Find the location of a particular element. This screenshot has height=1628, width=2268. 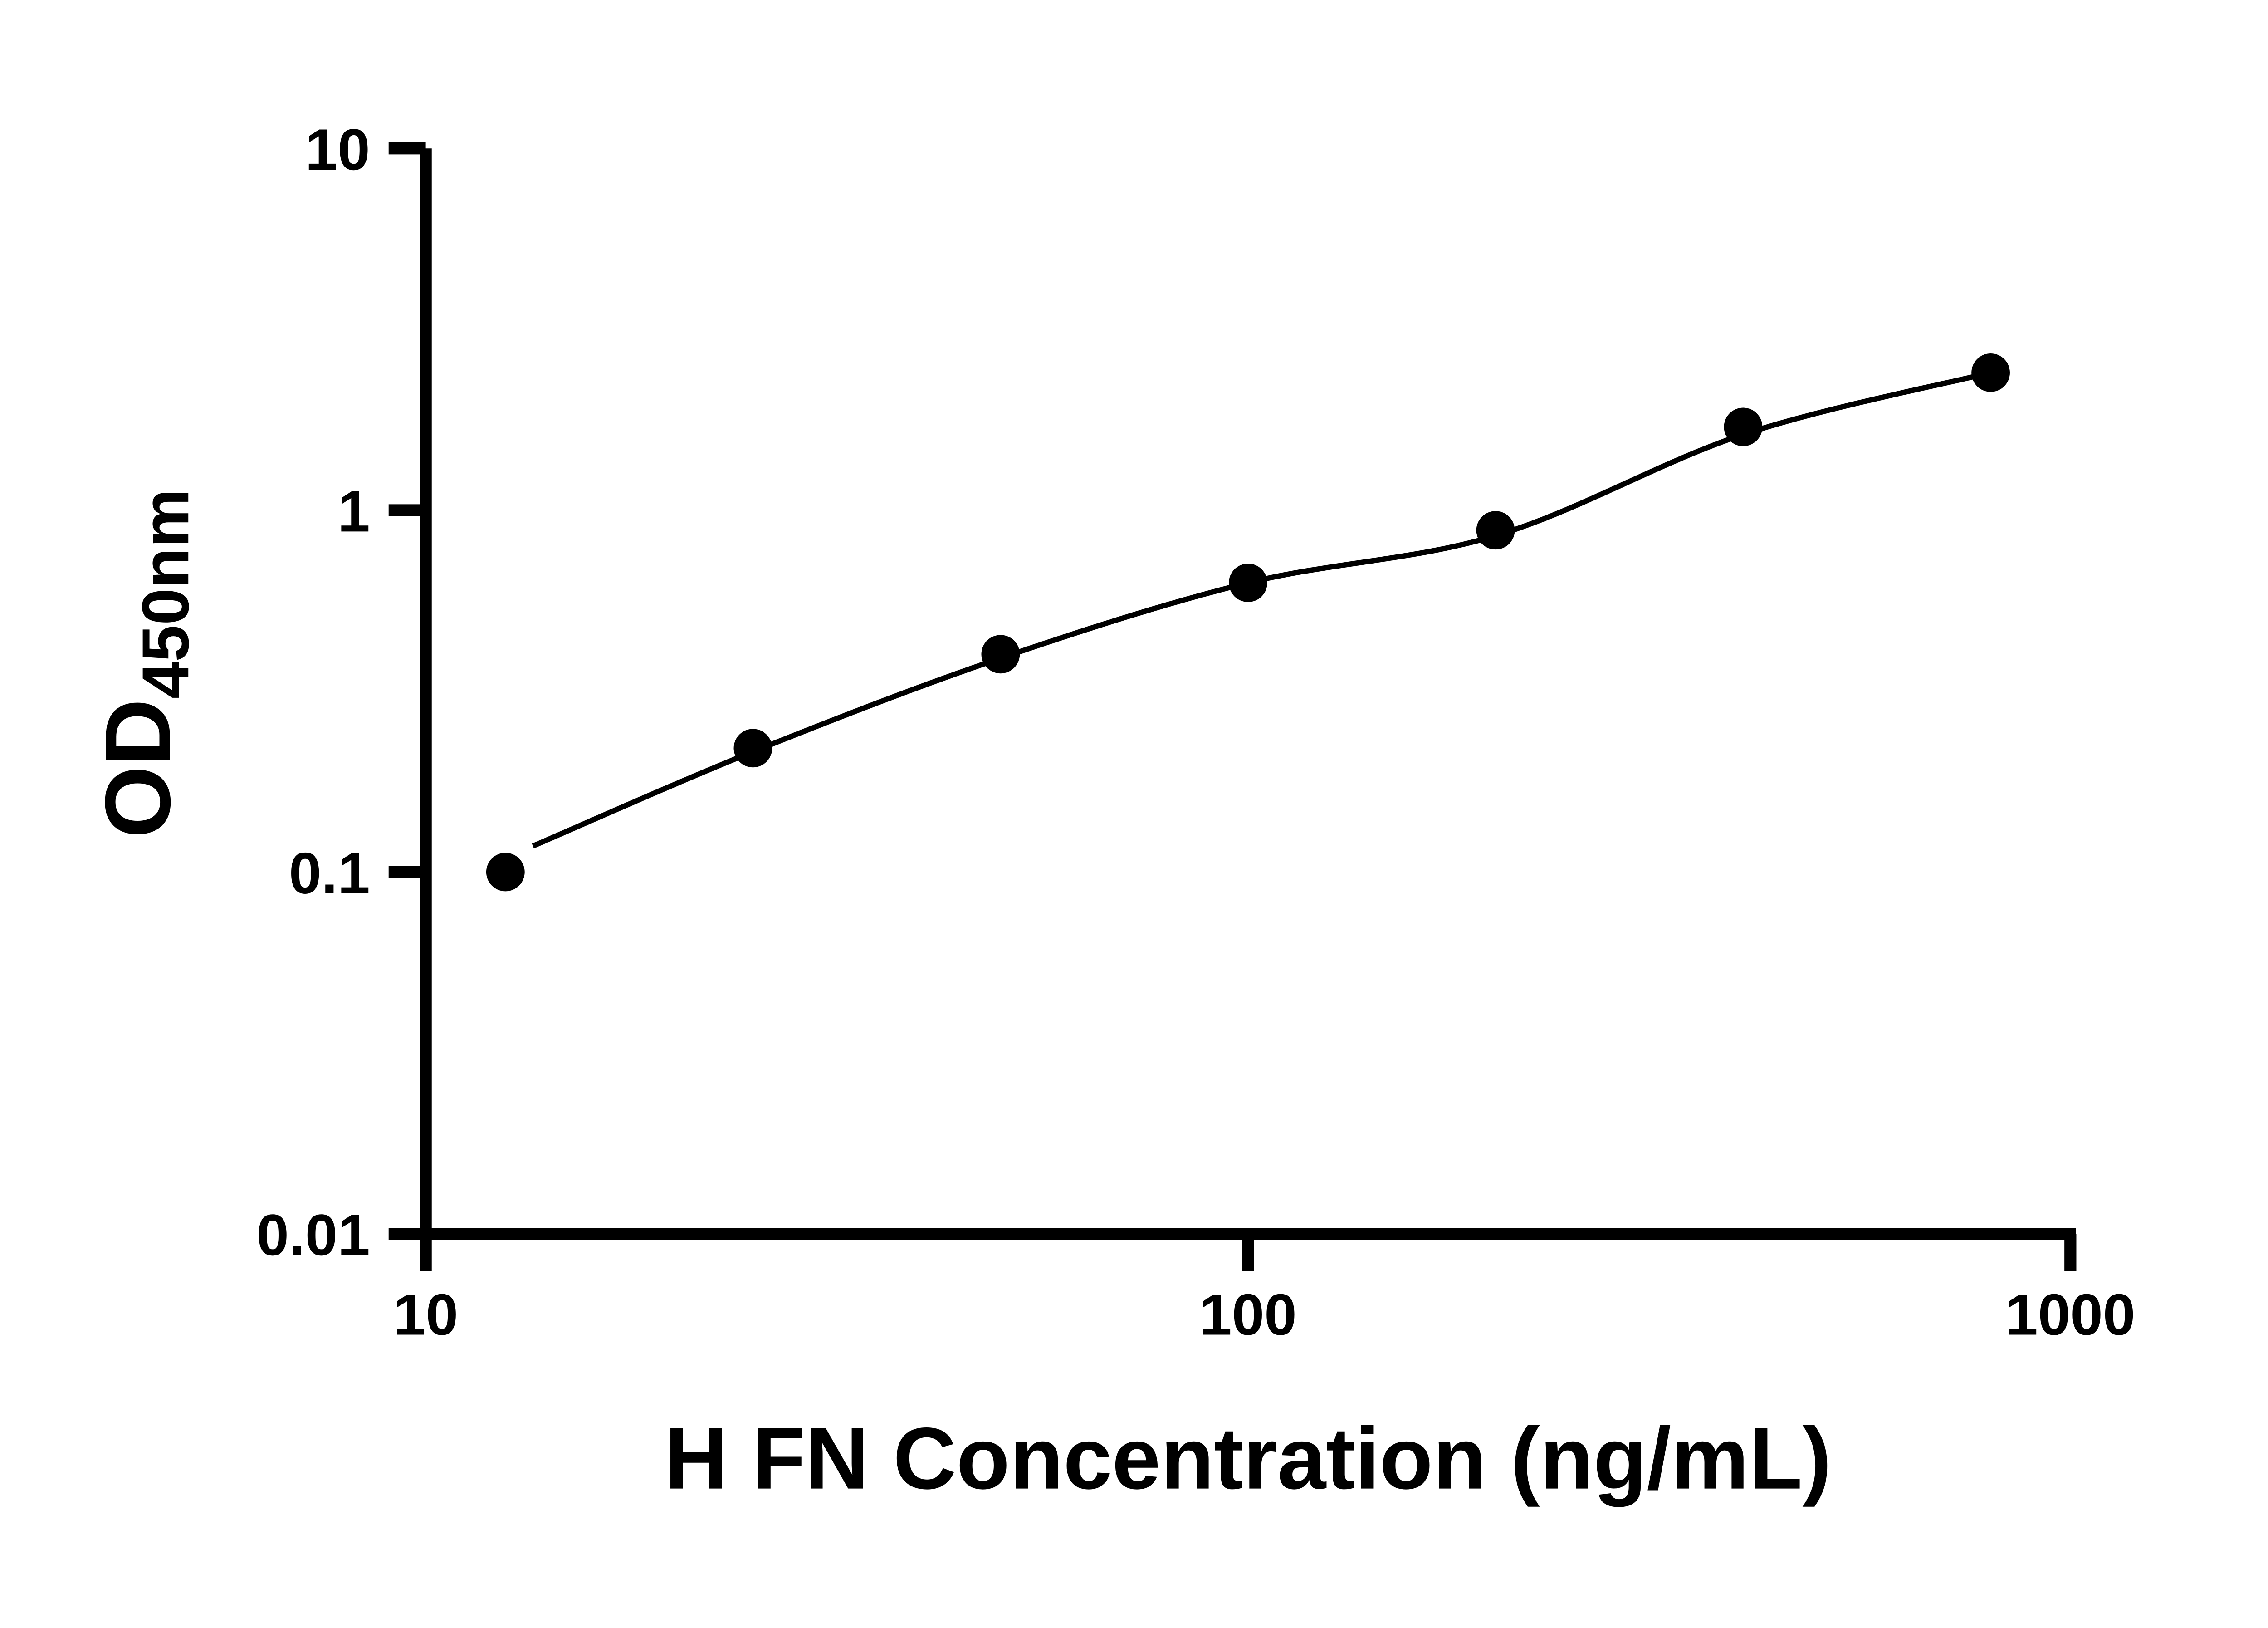

y-tick-label: 10 is located at coordinates (338, 150).